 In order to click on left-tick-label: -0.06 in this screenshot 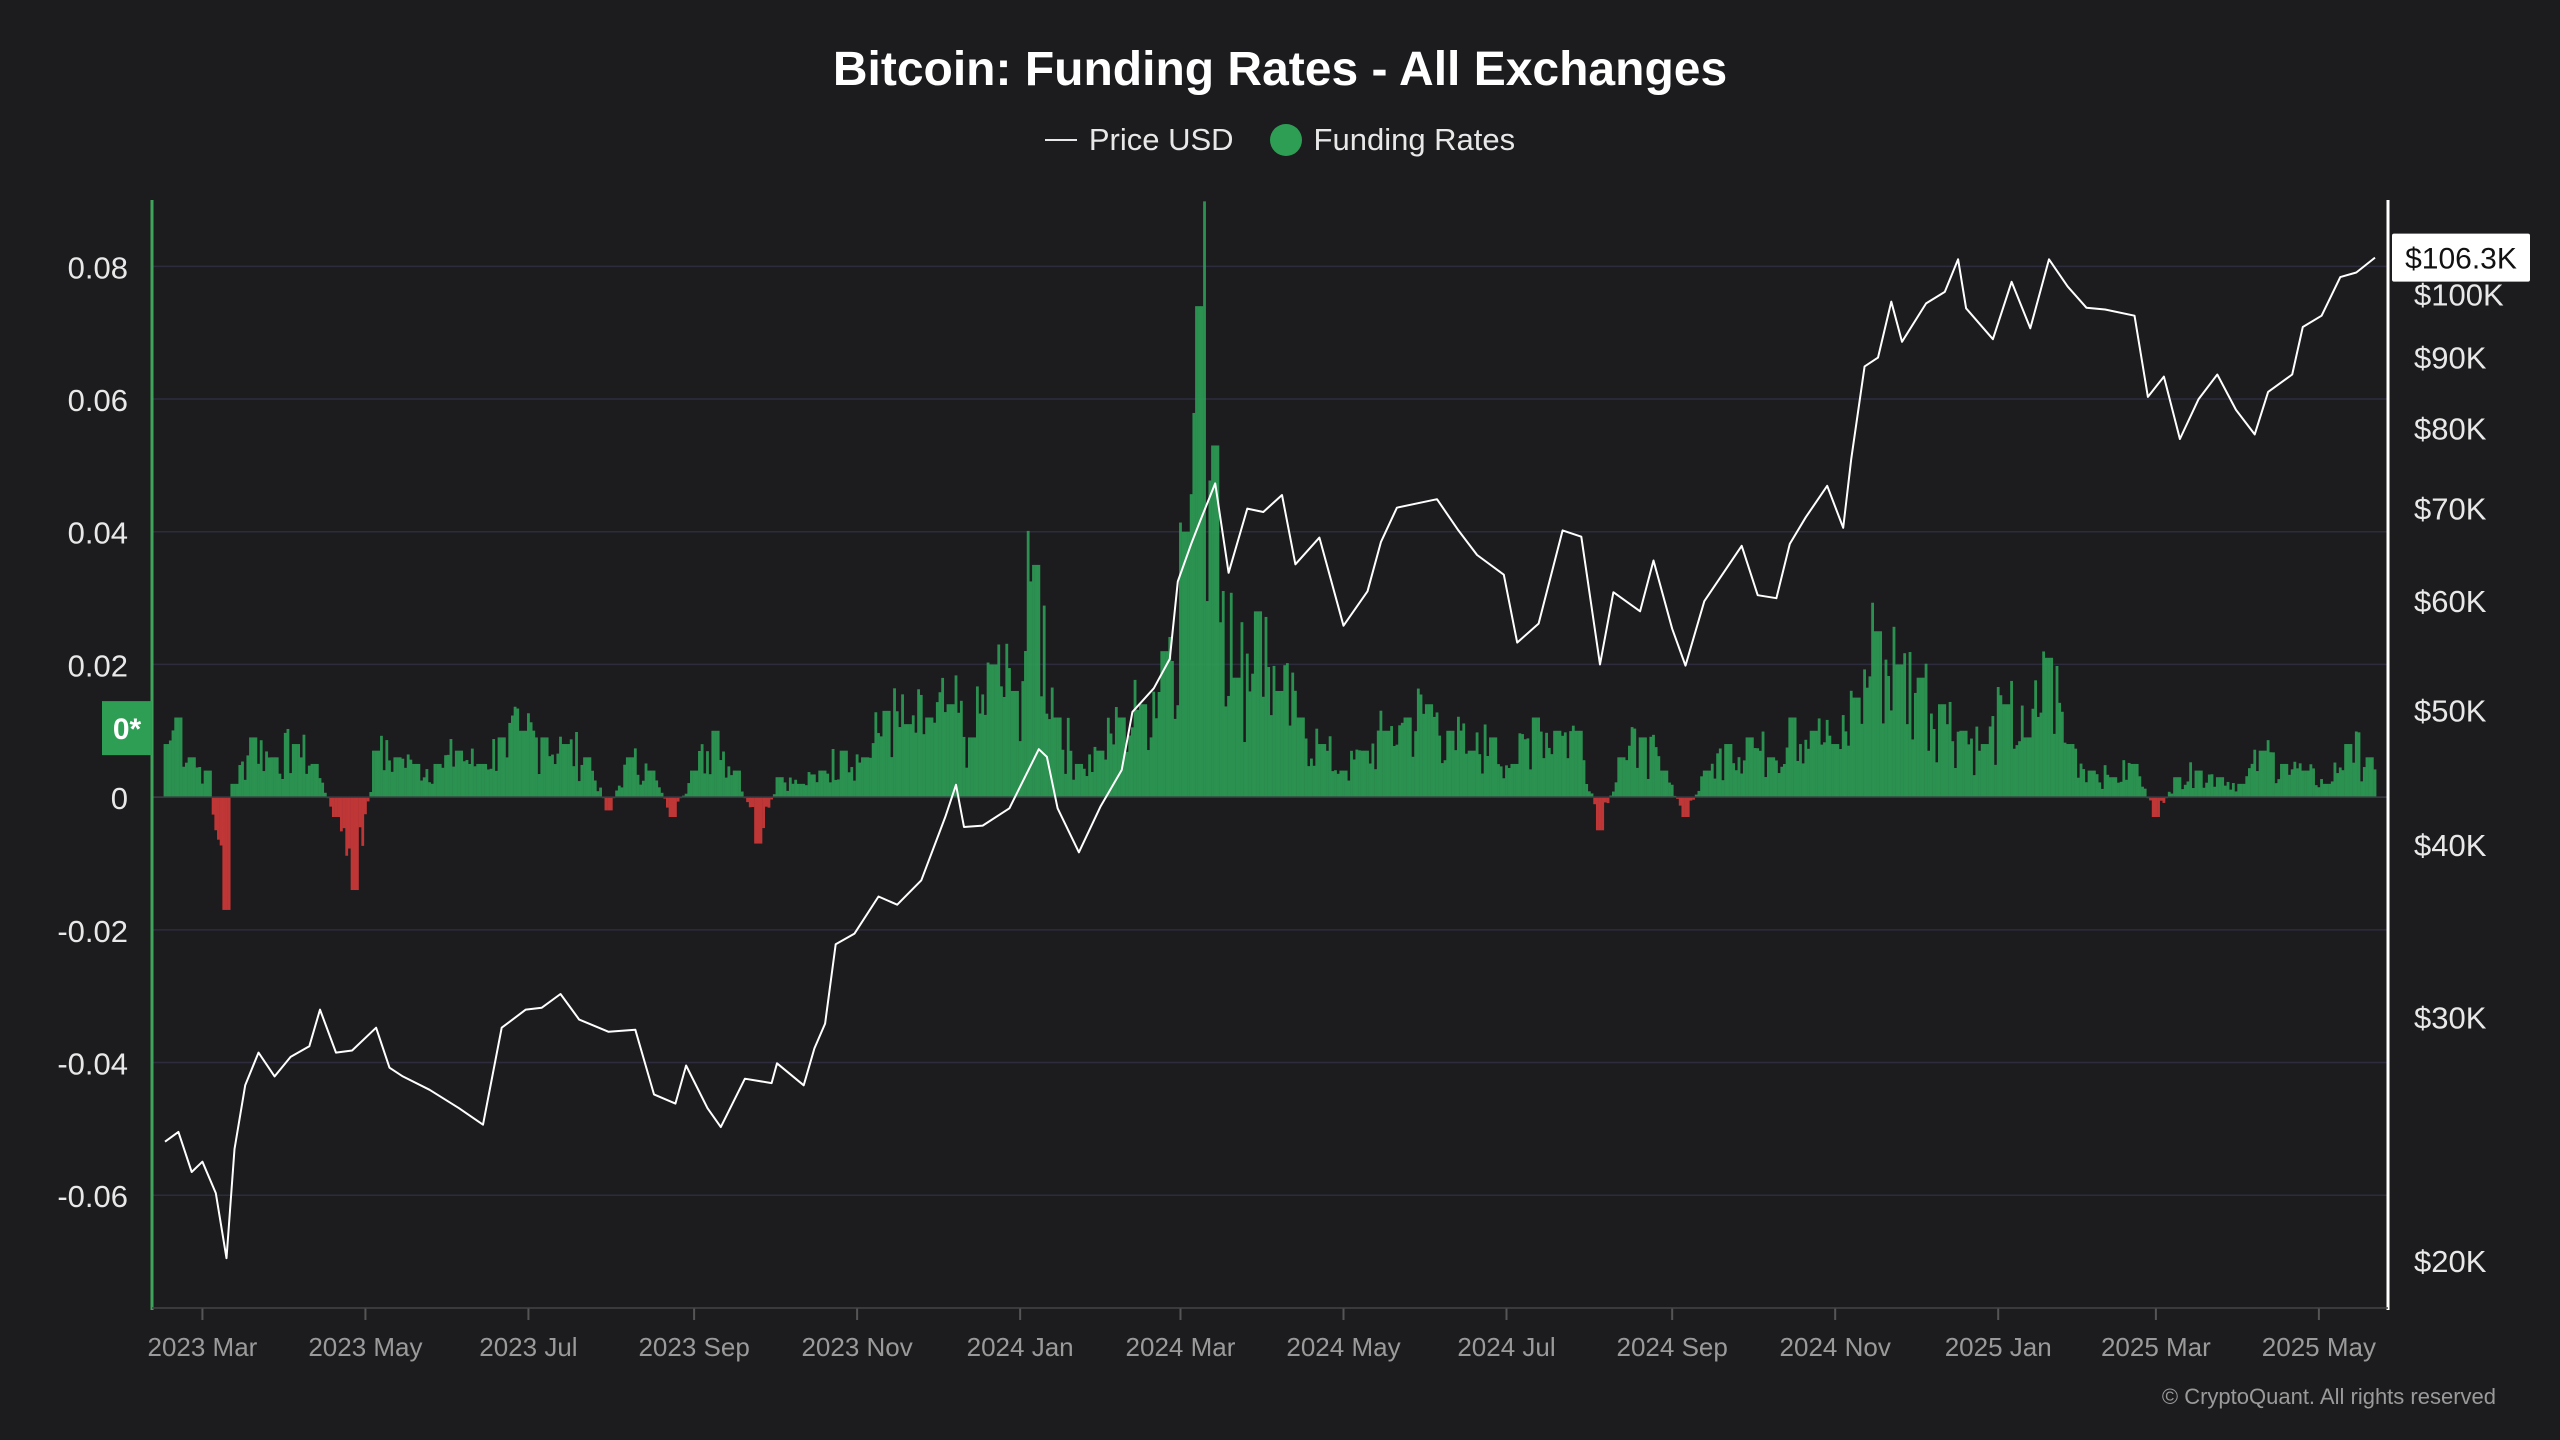, I will do `click(92, 1196)`.